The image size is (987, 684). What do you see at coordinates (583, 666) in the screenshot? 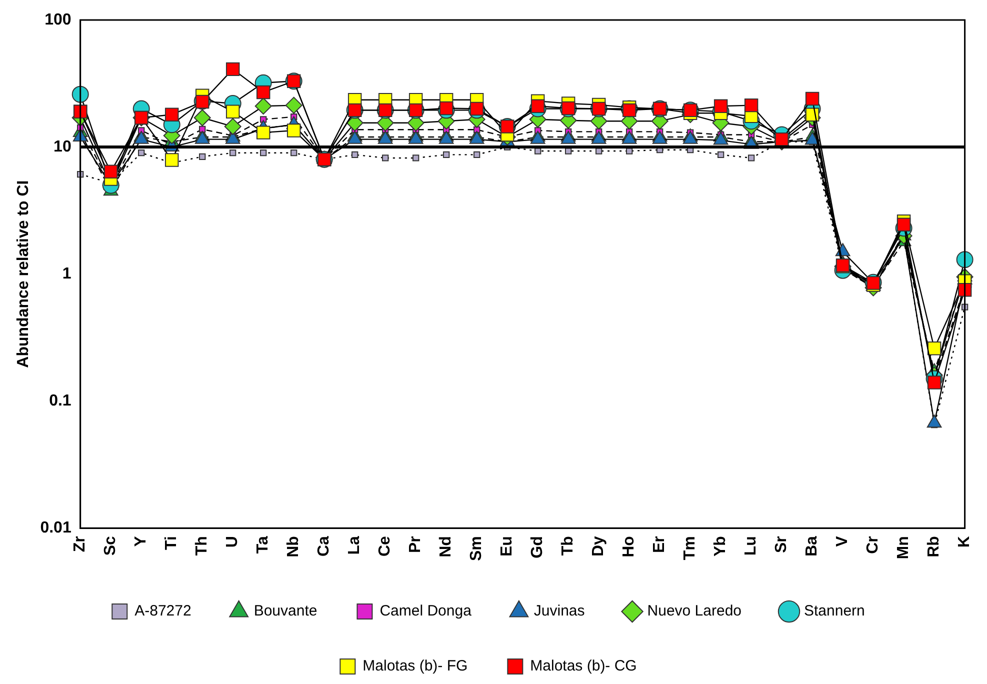
I see `legend-label: Malotas (b)- CG` at bounding box center [583, 666].